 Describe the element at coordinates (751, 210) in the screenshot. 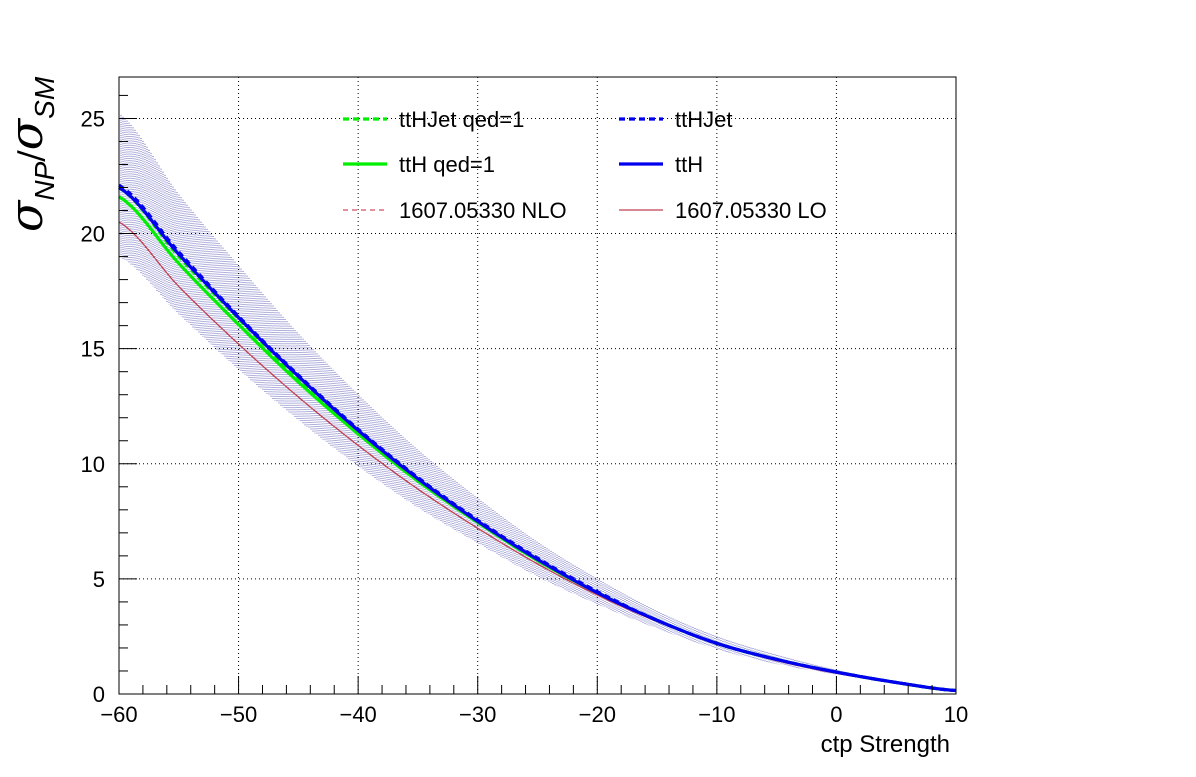

I see `legend-label-5: 1607.05330 LO` at that location.